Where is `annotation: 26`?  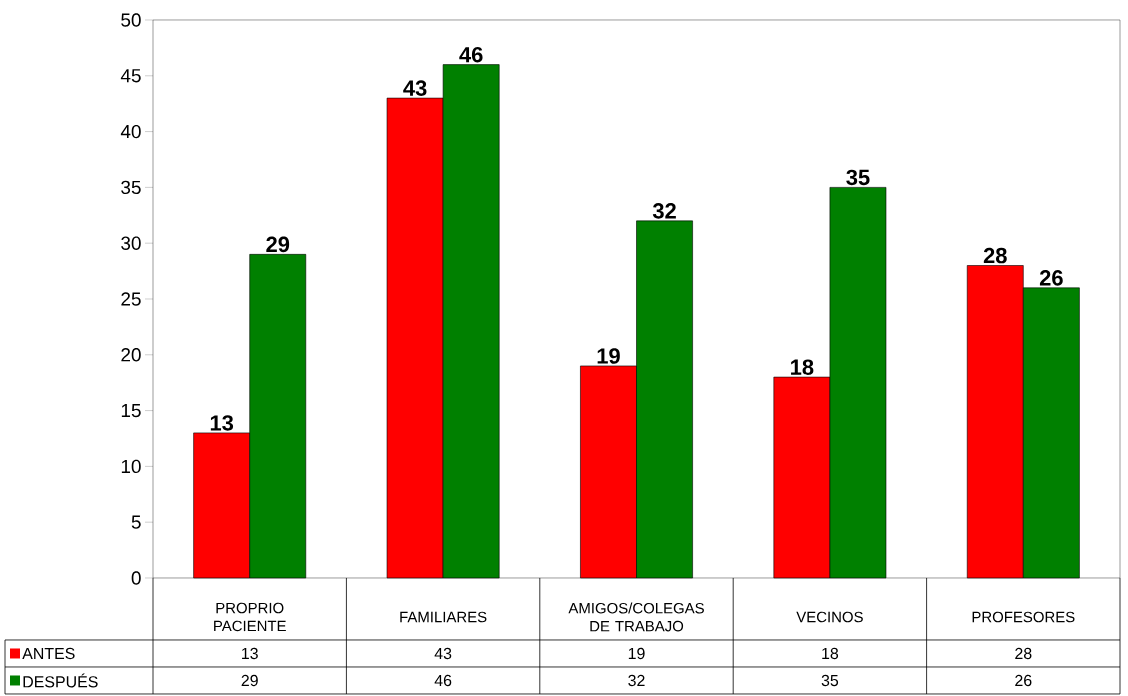
annotation: 26 is located at coordinates (1051, 278).